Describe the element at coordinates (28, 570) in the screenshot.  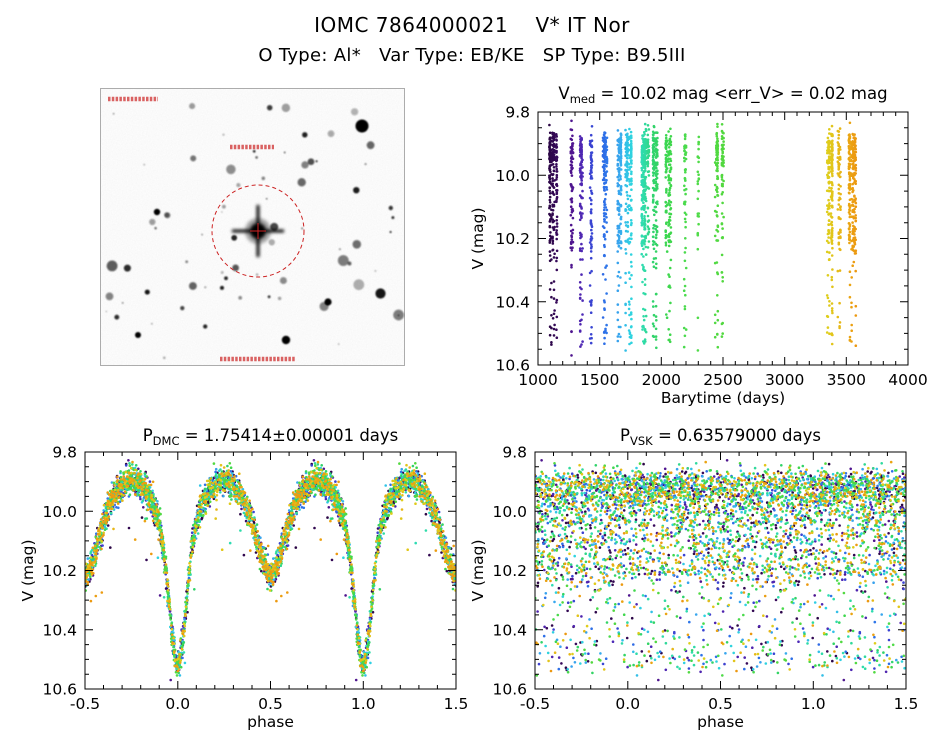
I see `phase_dmc-ylabel: V (mag)` at that location.